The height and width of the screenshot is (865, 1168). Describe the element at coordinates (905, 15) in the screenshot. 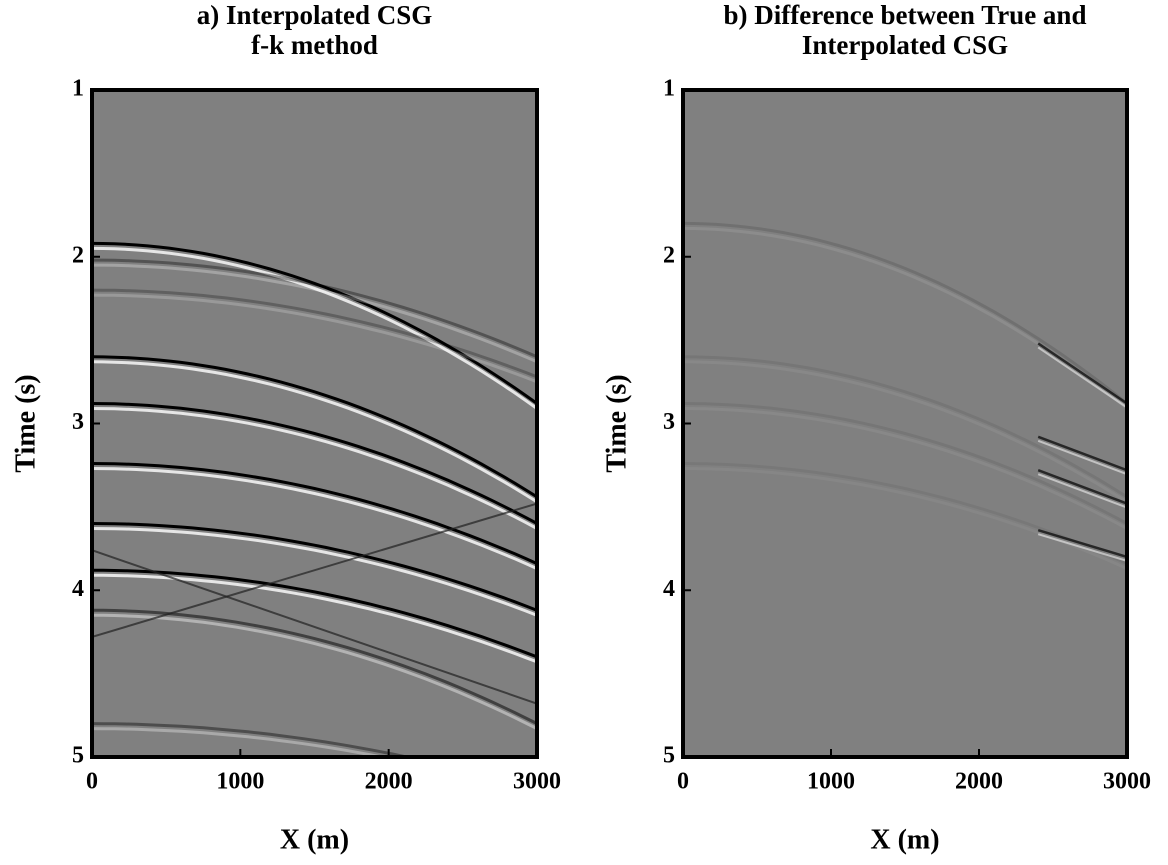

I see `panel-title: b) Difference between True and` at that location.